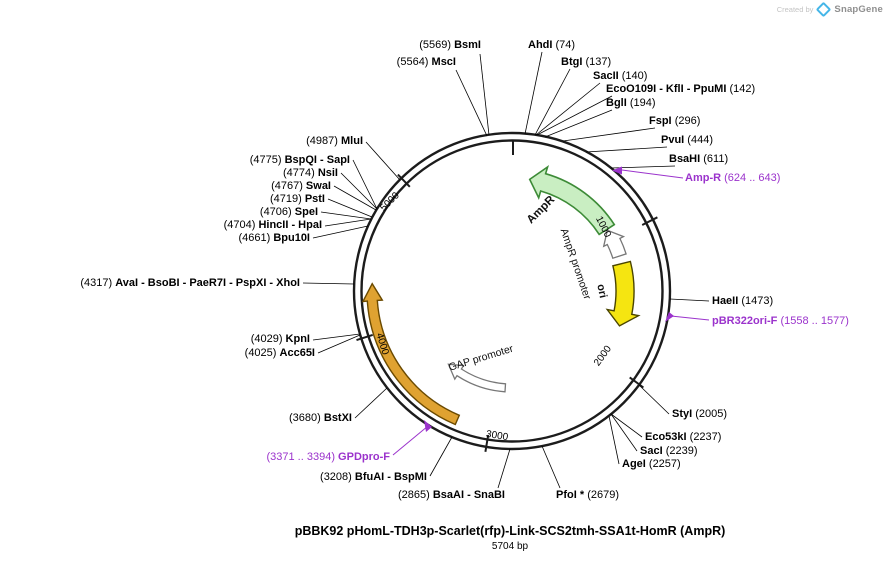  Describe the element at coordinates (631, 103) in the screenshot. I see `site-label-bgli: BglI (194)` at that location.